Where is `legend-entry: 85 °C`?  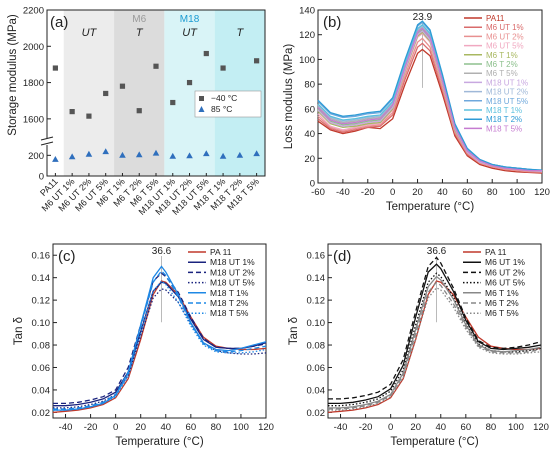
legend-entry: 85 °C is located at coordinates (221, 109).